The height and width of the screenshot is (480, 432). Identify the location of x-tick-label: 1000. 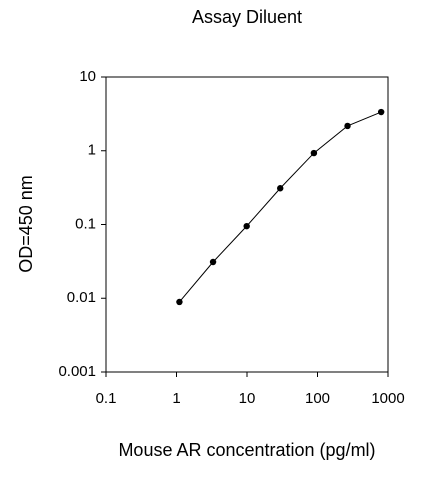
(387, 398).